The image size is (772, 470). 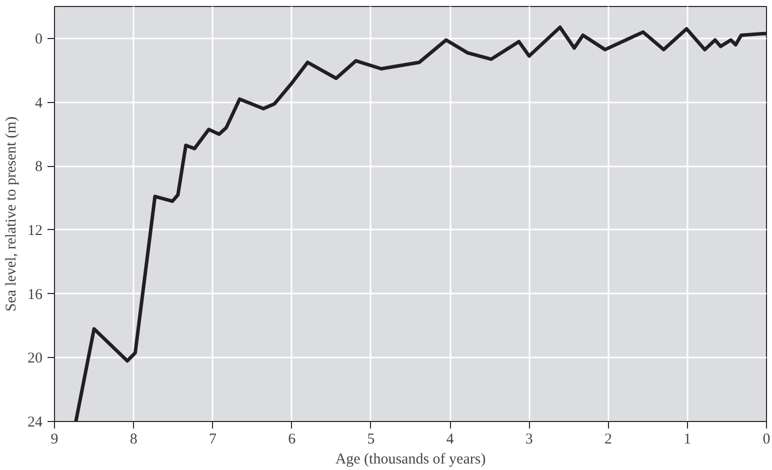 What do you see at coordinates (766, 440) in the screenshot?
I see `x-tick-label: 0` at bounding box center [766, 440].